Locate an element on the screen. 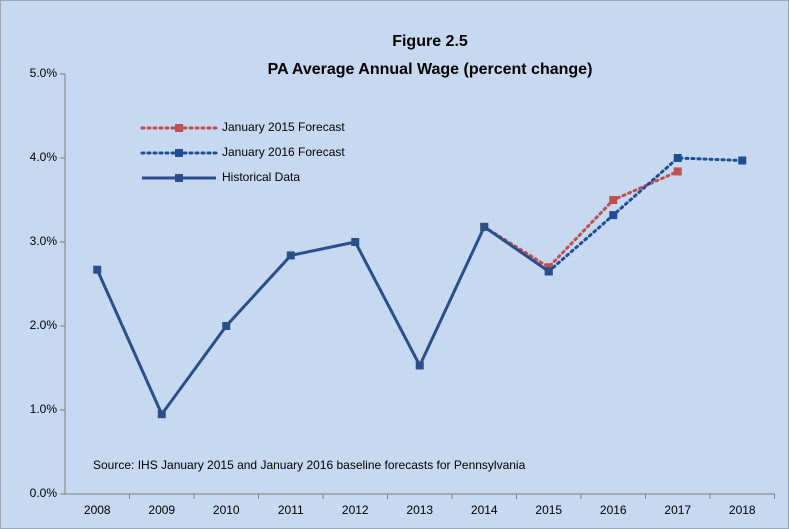  y-tick-label: 4.0% is located at coordinates (44, 157).